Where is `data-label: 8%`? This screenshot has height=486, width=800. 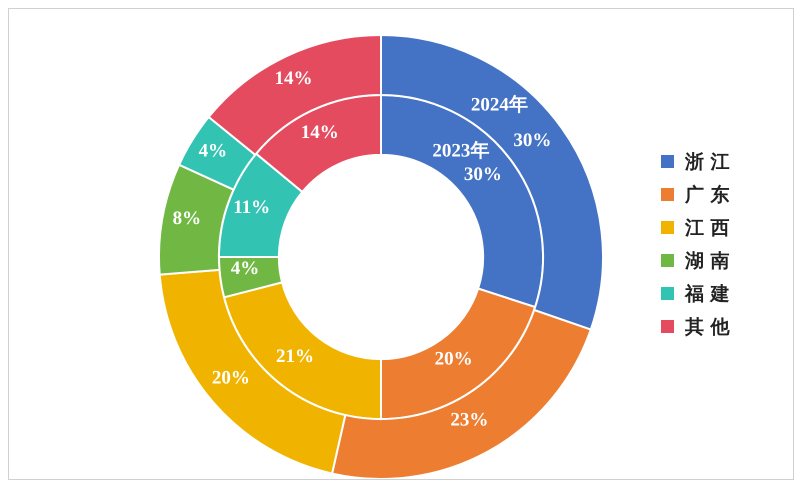 data-label: 8% is located at coordinates (187, 219).